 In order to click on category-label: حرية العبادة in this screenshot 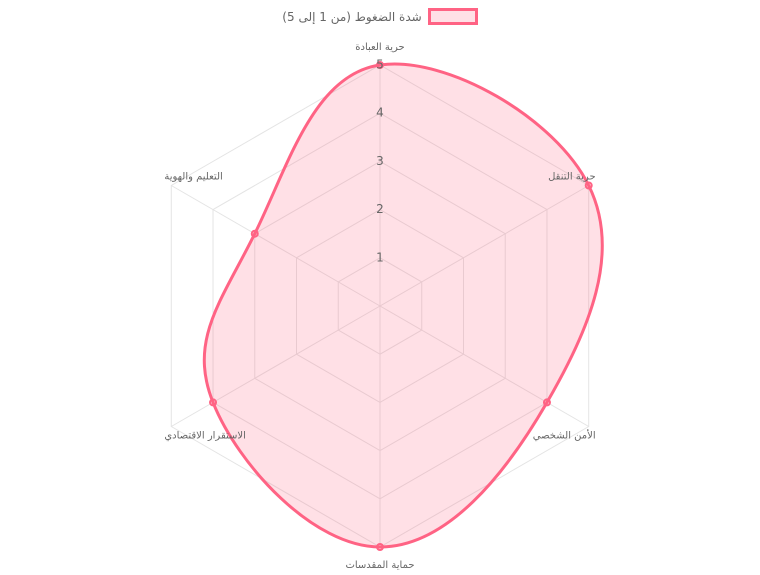, I will do `click(379, 47)`.